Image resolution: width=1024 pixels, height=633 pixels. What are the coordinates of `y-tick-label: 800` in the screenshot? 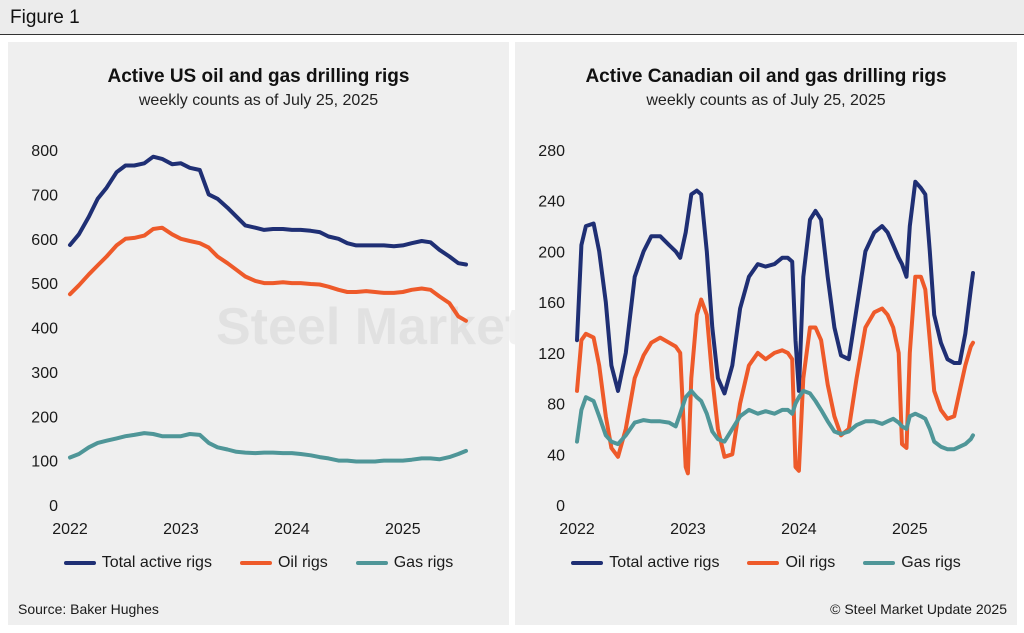 It's located at (44, 151).